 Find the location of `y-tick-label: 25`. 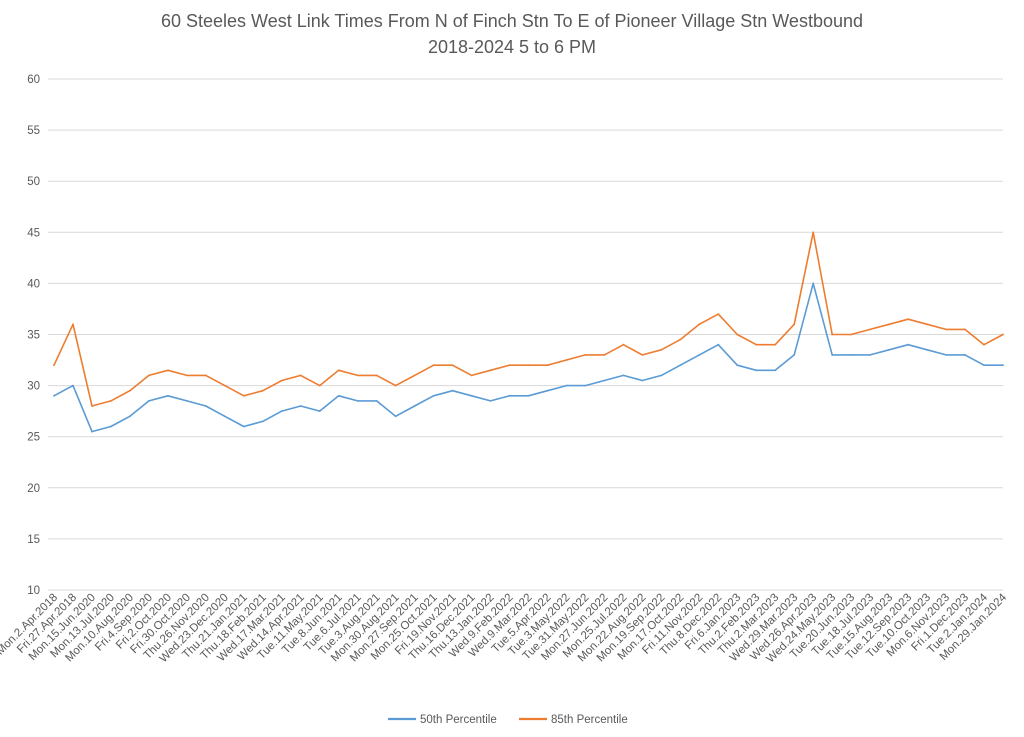

y-tick-label: 25 is located at coordinates (33, 438).